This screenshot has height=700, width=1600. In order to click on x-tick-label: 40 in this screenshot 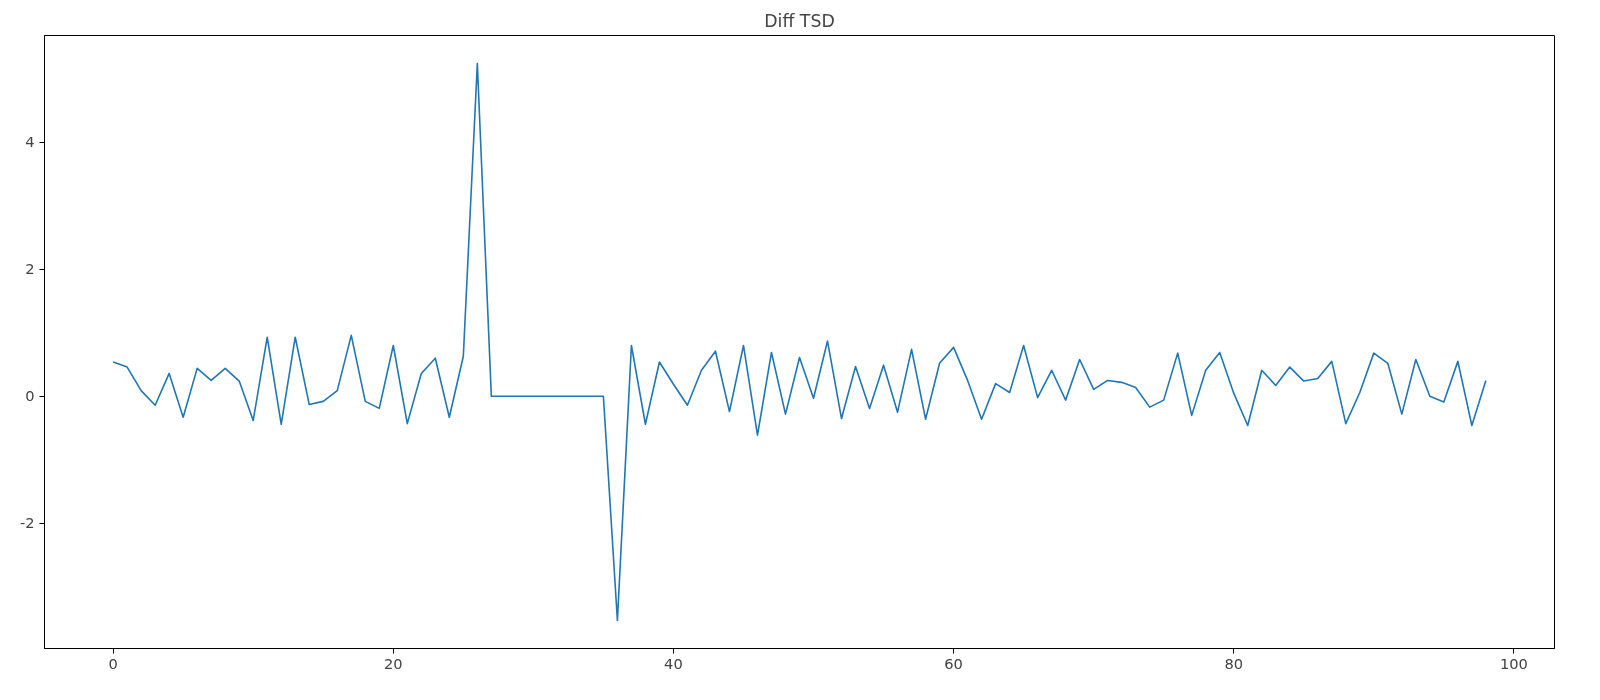, I will do `click(673, 663)`.